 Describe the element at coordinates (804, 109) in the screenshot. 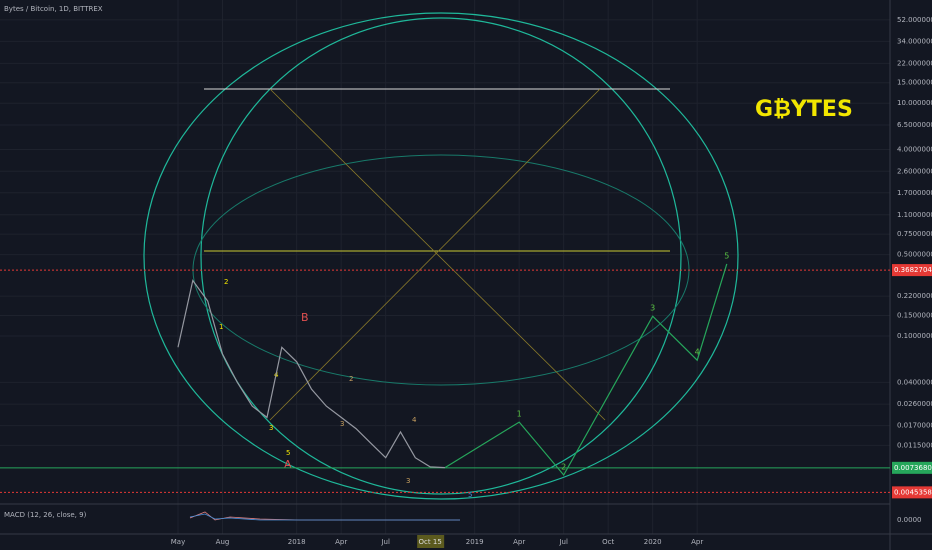

I see `watermark: G₿YTES` at that location.